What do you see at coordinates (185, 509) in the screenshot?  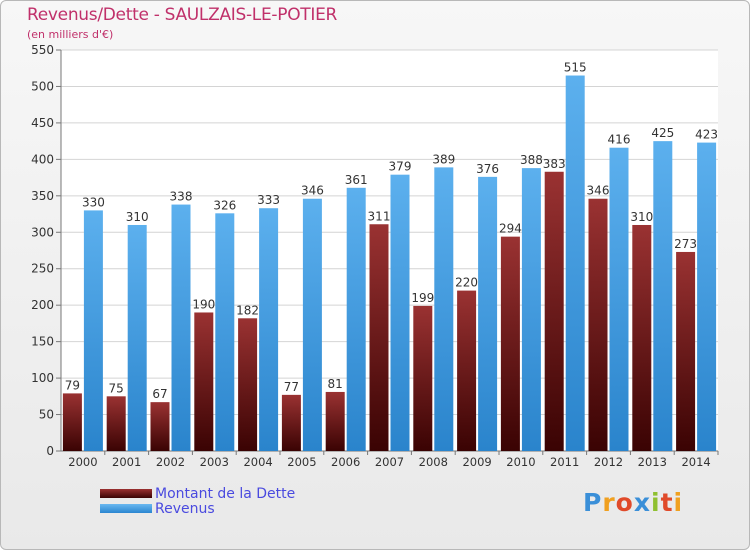 I see `legend-label-revenus: Revenus` at bounding box center [185, 509].